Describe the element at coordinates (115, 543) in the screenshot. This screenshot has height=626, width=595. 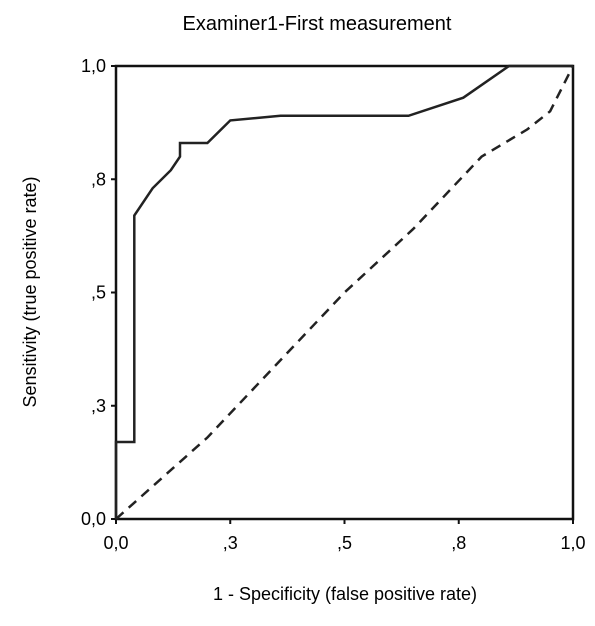
I see `x-tick-label-0: 0,0` at that location.